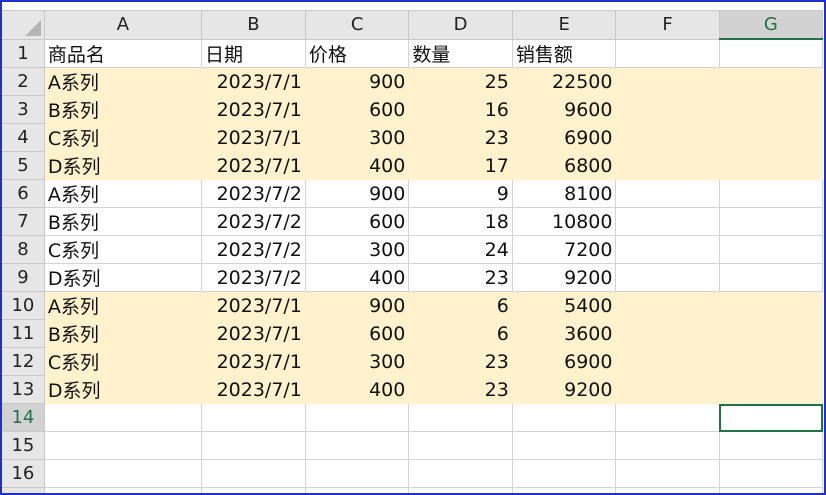  I want to click on cell-D4: 23, so click(460, 137).